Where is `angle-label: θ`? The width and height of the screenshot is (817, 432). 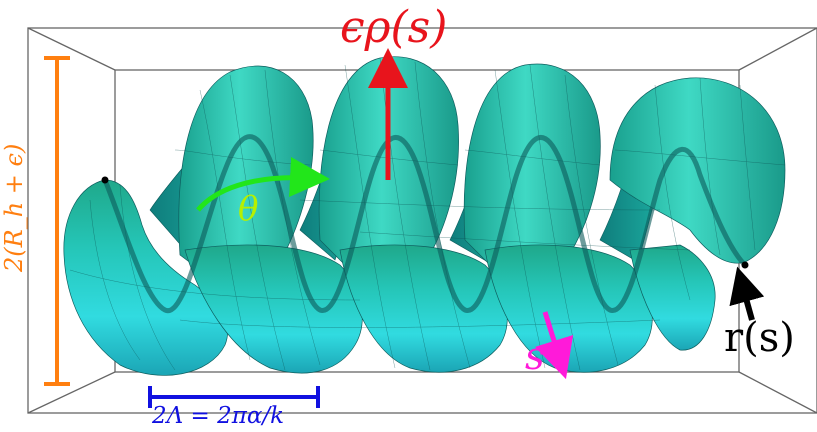
angle-label: θ is located at coordinates (248, 209).